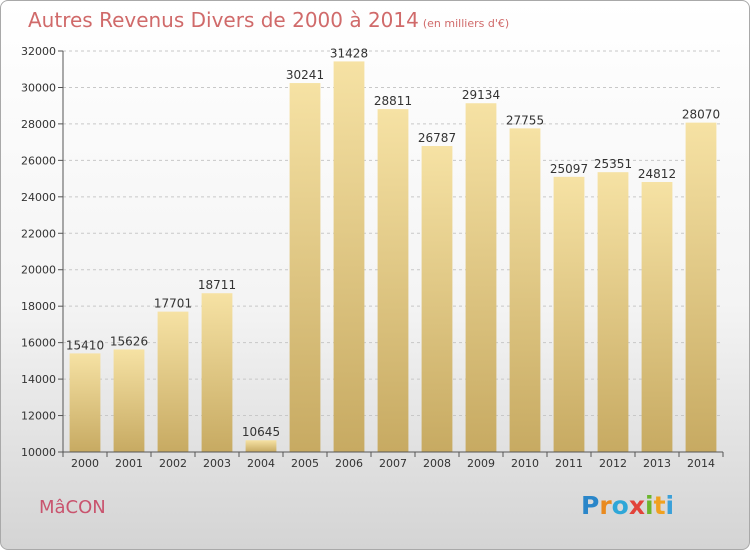  I want to click on bar-2008, so click(437, 299).